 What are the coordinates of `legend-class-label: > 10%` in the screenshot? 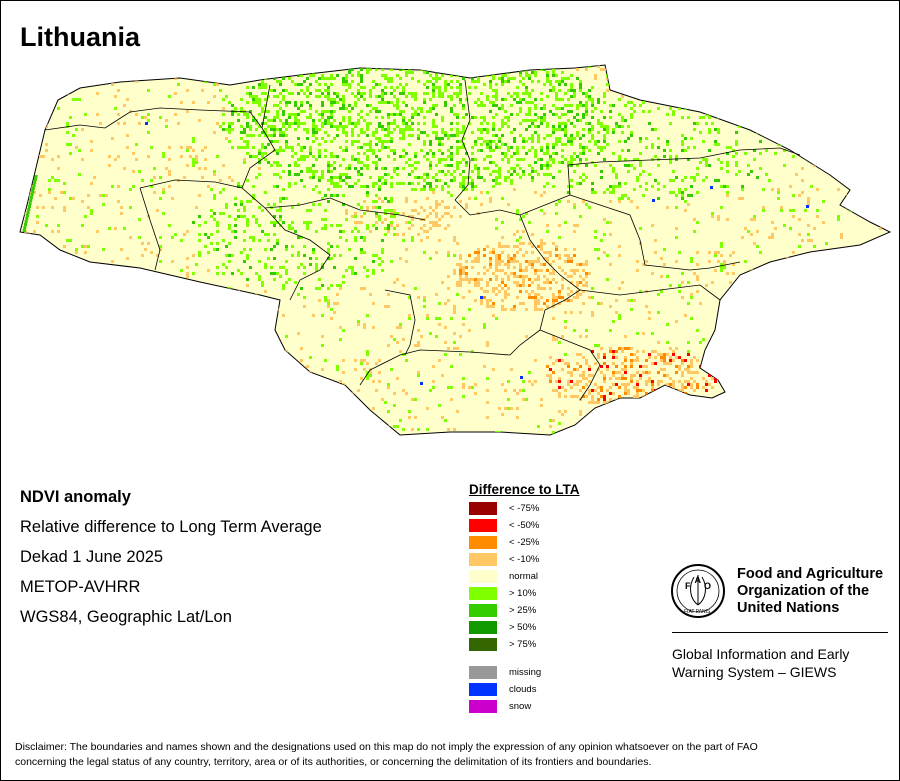 It's located at (523, 593).